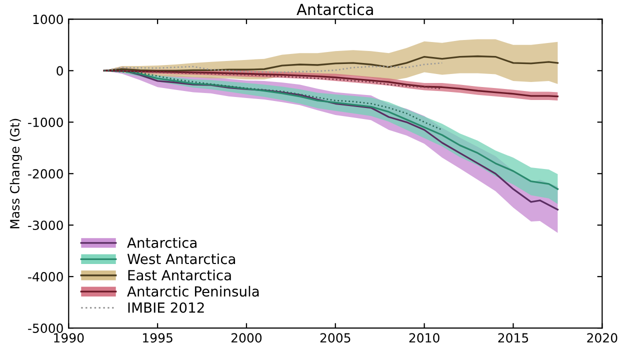 This screenshot has height=349, width=624. I want to click on legend-label: East Antarctica, so click(179, 275).